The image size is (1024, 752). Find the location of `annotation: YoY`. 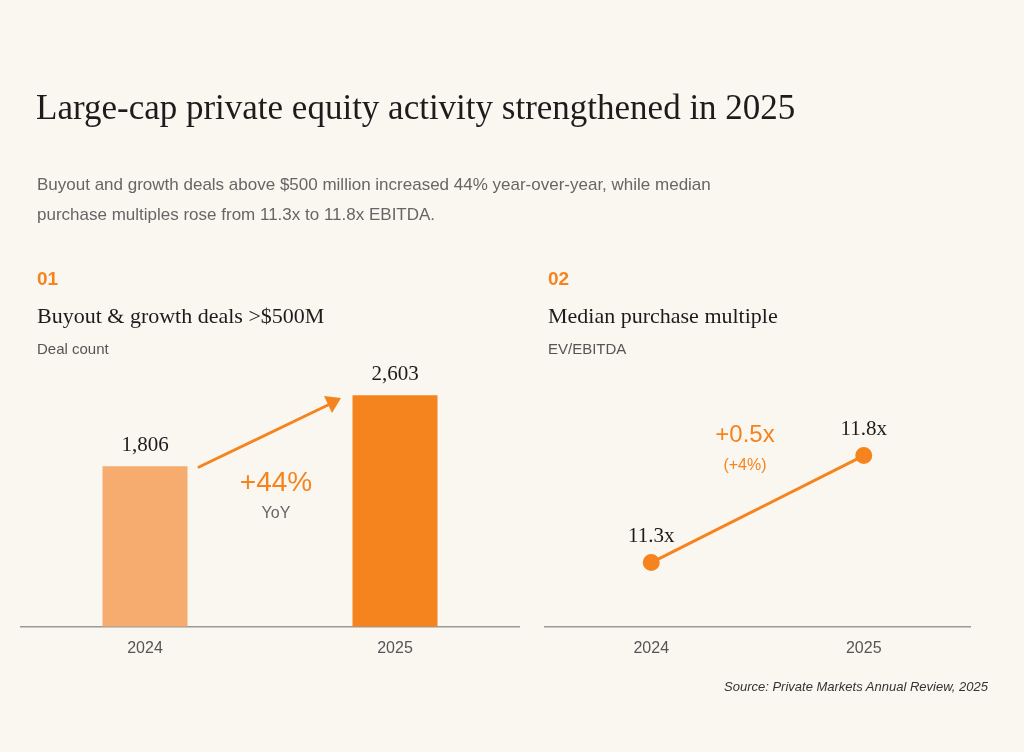

annotation: YoY is located at coordinates (276, 513).